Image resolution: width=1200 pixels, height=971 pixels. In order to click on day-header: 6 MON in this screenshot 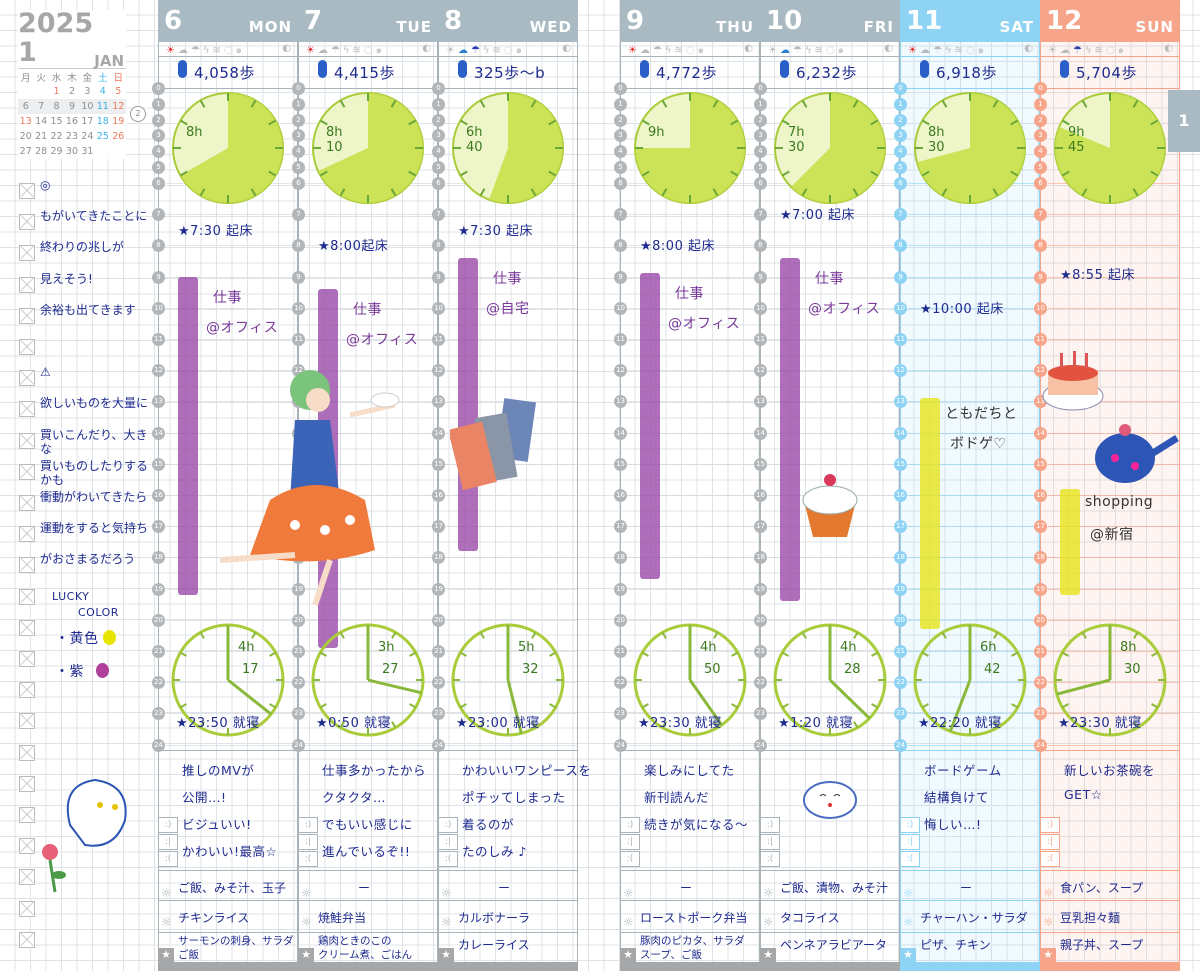, I will do `click(228, 21)`.